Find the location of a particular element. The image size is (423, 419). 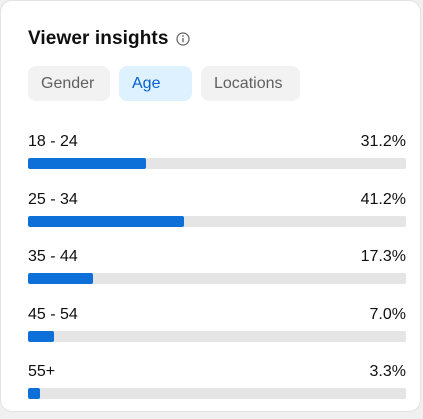

age-row: 18 - 24 31.2% is located at coordinates (217, 160).